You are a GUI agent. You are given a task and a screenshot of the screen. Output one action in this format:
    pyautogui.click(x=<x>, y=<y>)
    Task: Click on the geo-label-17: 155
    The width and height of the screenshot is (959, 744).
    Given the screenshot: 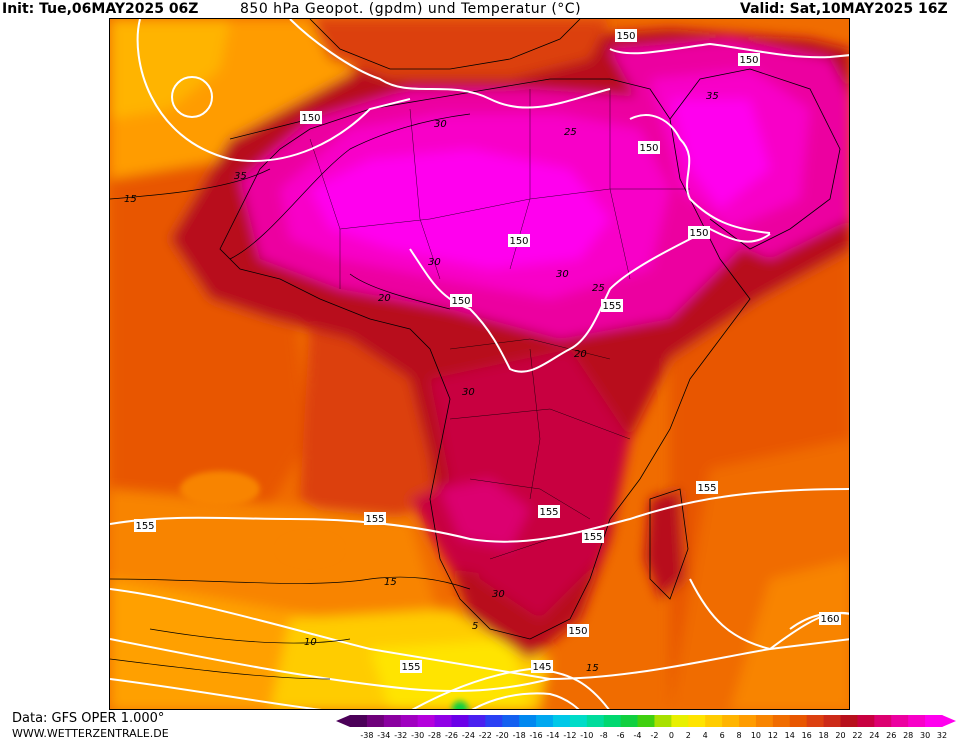 What is the action you would take?
    pyautogui.click(x=411, y=666)
    